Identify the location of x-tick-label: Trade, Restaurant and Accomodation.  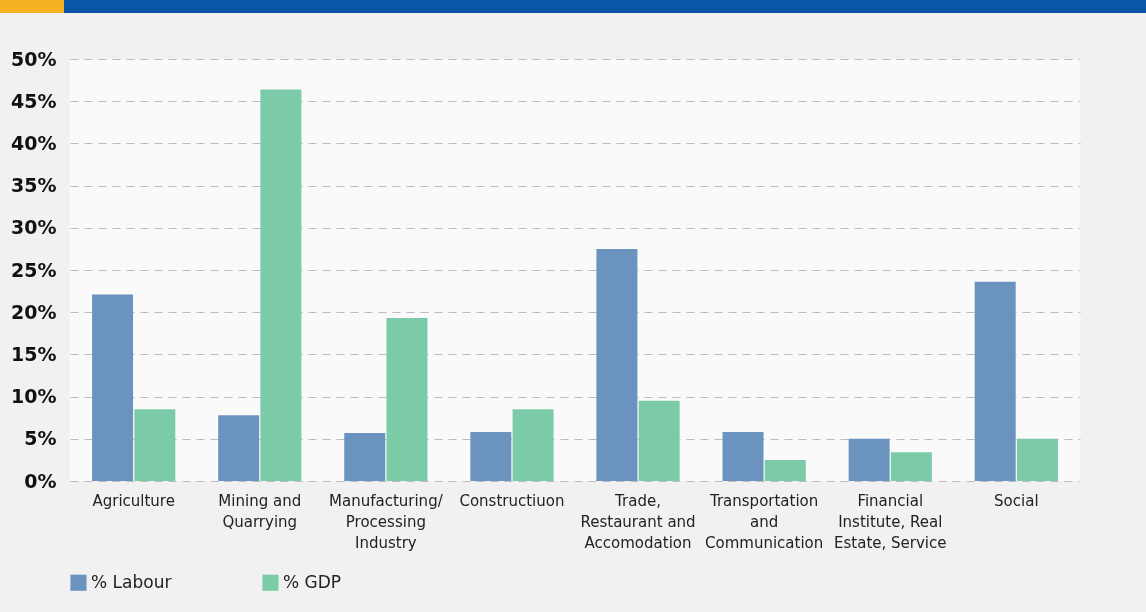
(638, 521).